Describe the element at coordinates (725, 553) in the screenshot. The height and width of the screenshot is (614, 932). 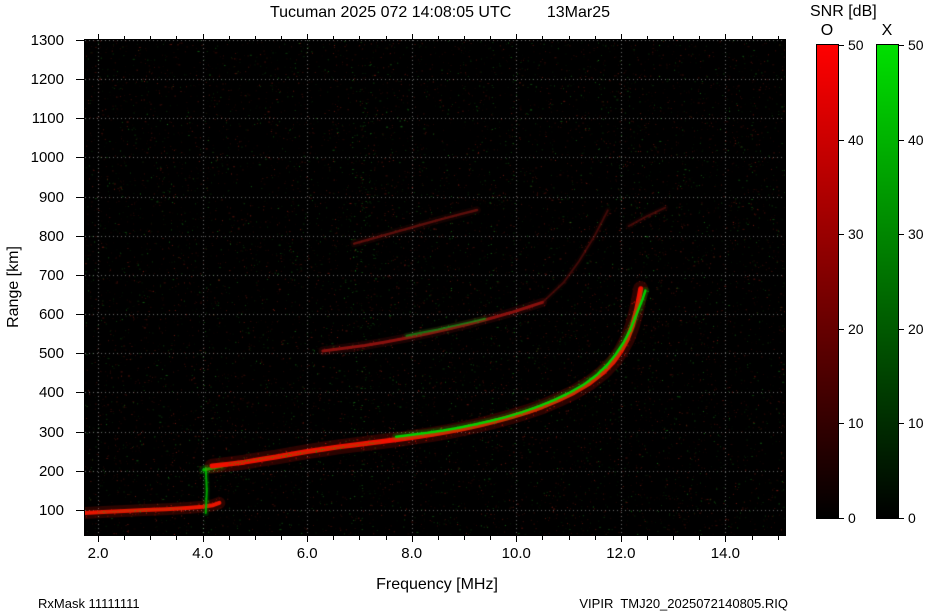
I see `x-tick-label: 14.0` at that location.